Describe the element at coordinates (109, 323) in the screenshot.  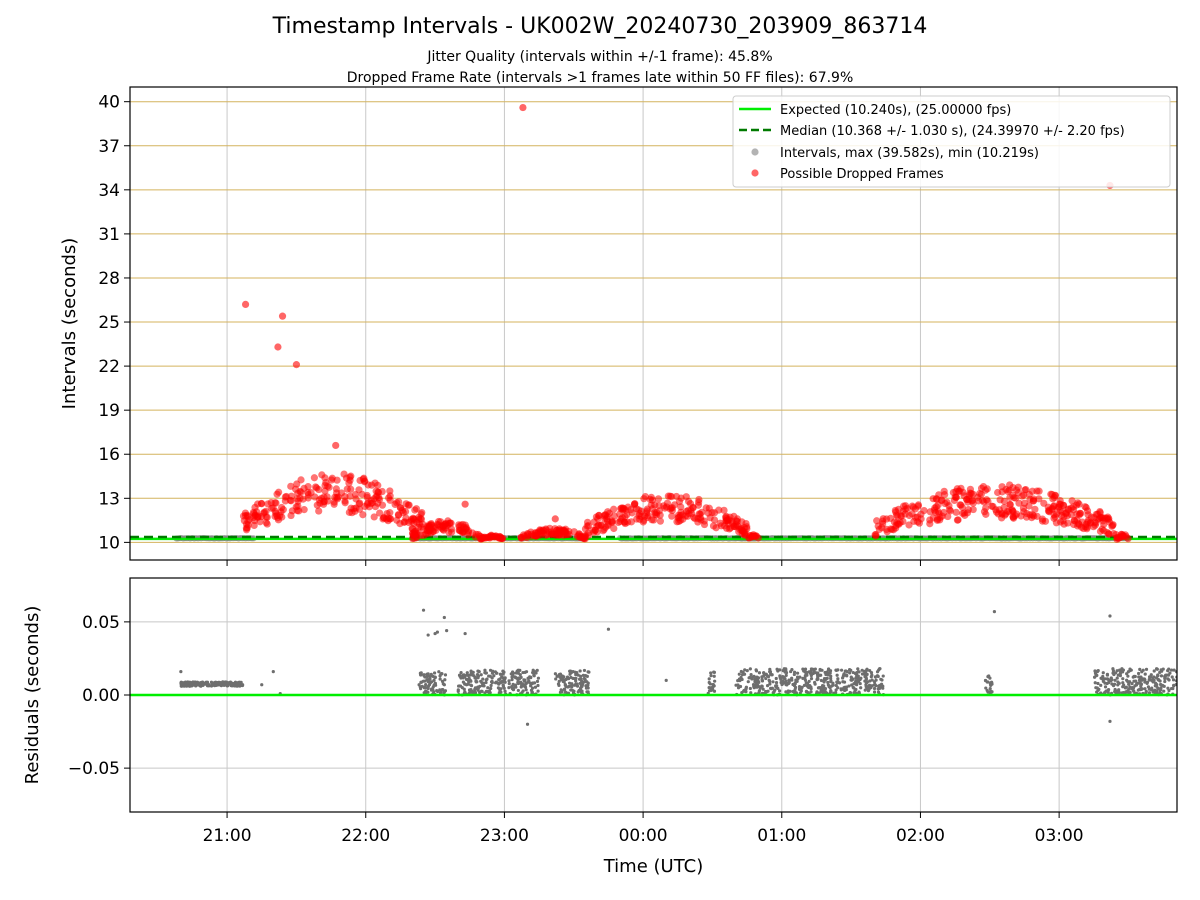
I see `top-ytick-label: 25` at that location.